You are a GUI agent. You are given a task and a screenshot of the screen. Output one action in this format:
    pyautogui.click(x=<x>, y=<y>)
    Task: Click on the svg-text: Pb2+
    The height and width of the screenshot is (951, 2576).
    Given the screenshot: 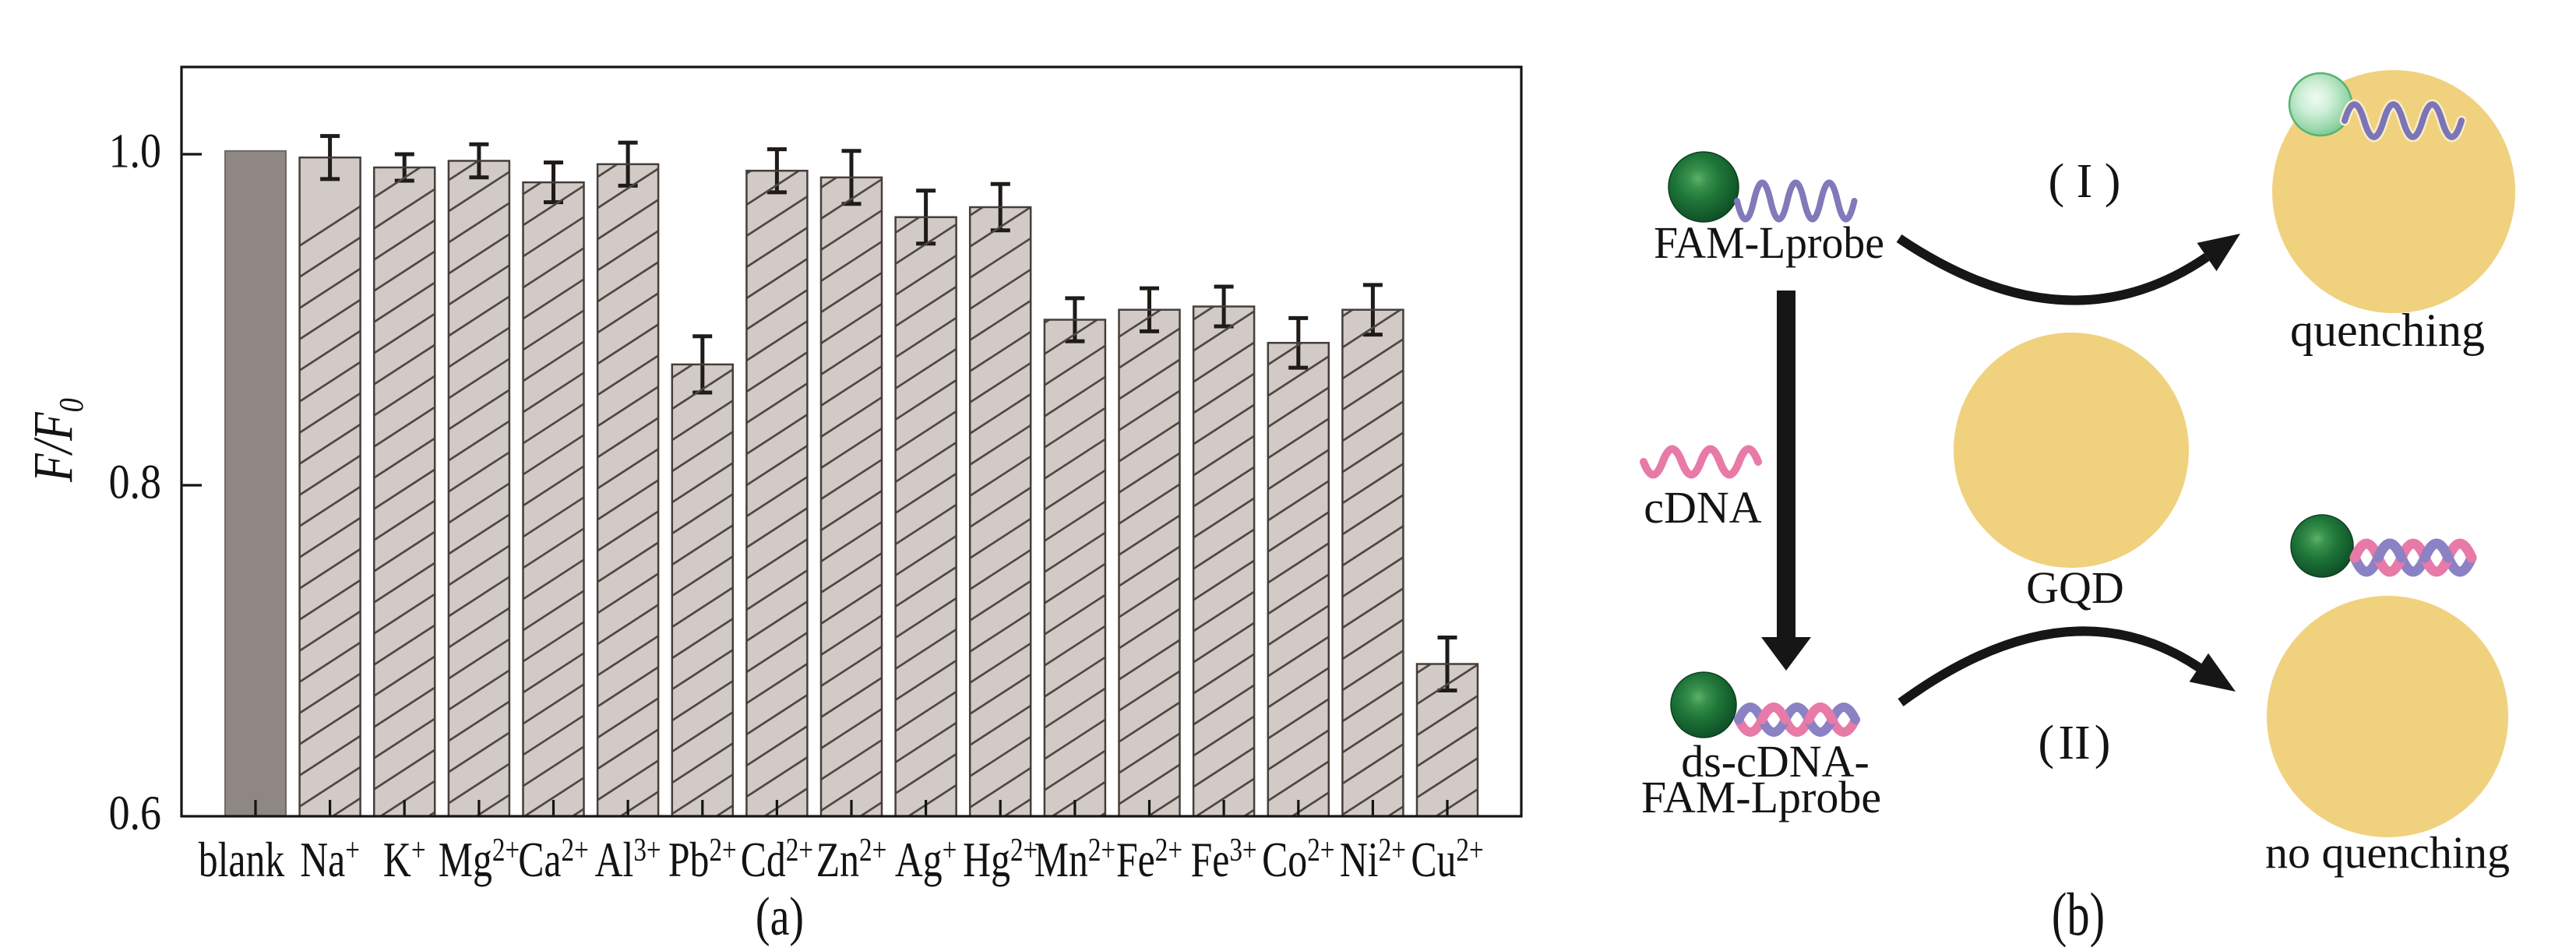 What is the action you would take?
    pyautogui.click(x=702, y=859)
    